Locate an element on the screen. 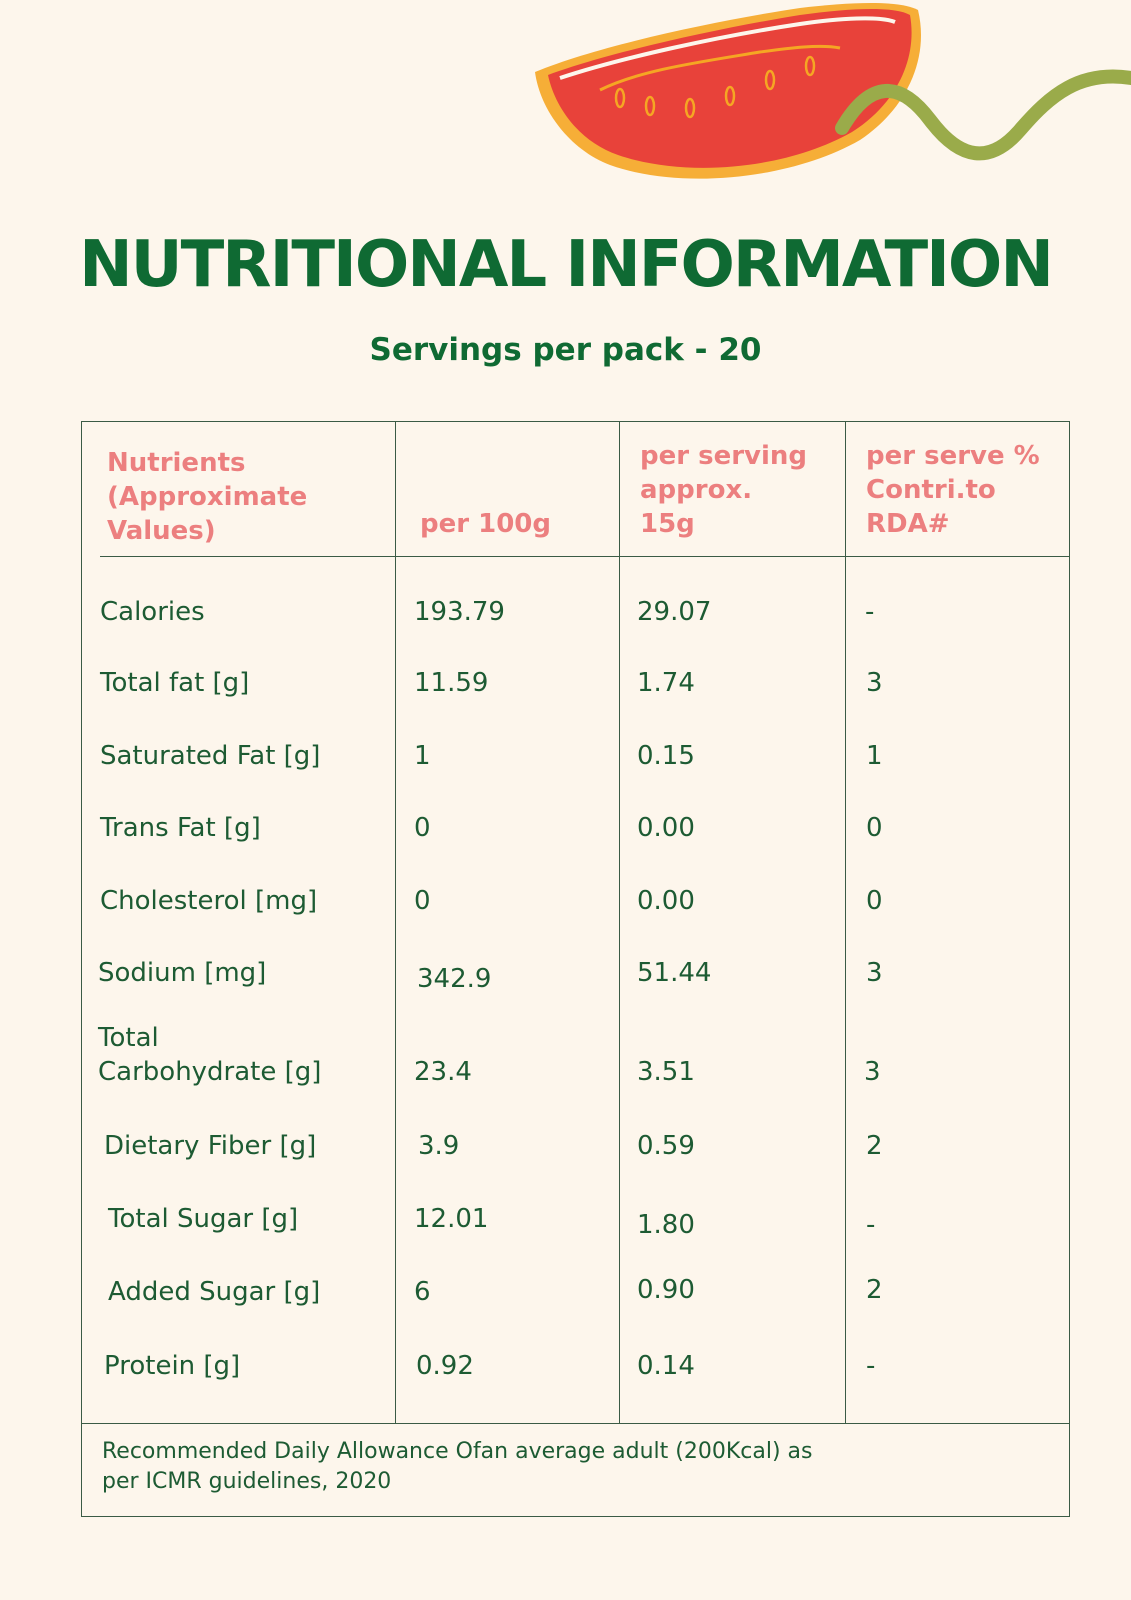 This screenshot has height=1600, width=1131. value-per-serving: 1.80 is located at coordinates (666, 1225).